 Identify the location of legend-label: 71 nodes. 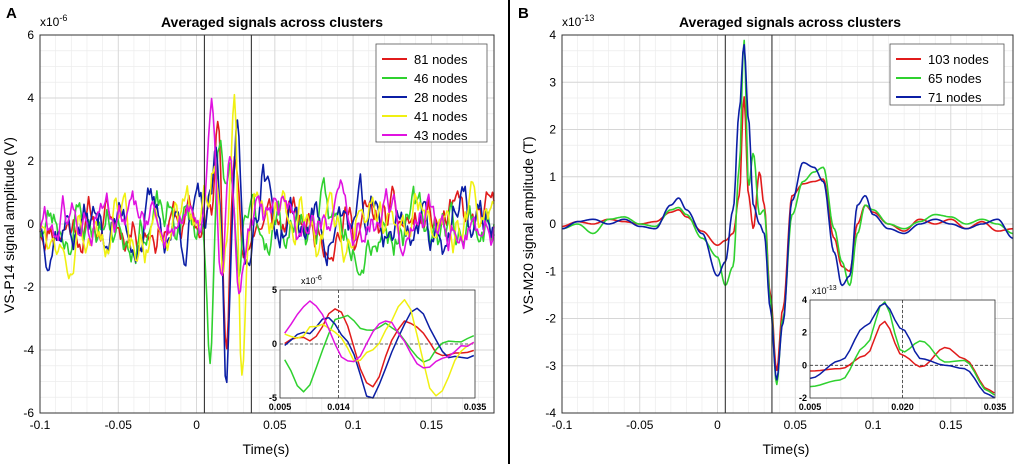
(955, 97).